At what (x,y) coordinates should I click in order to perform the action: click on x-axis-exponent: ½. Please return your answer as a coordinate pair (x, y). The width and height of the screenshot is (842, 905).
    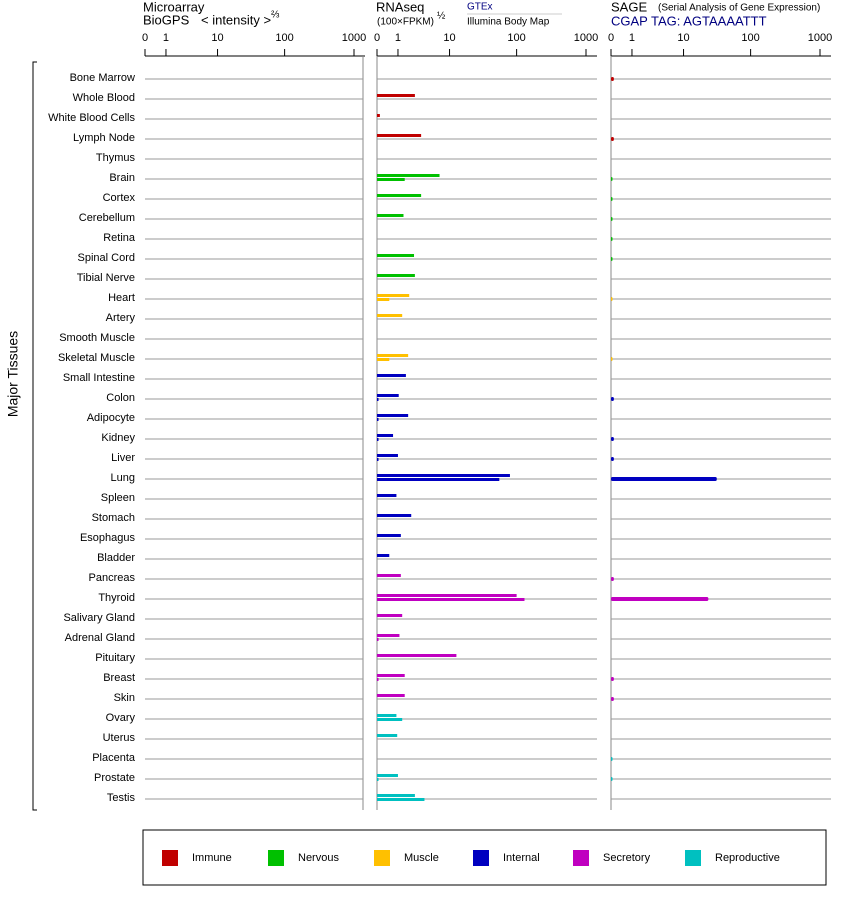
    Looking at the image, I should click on (441, 16).